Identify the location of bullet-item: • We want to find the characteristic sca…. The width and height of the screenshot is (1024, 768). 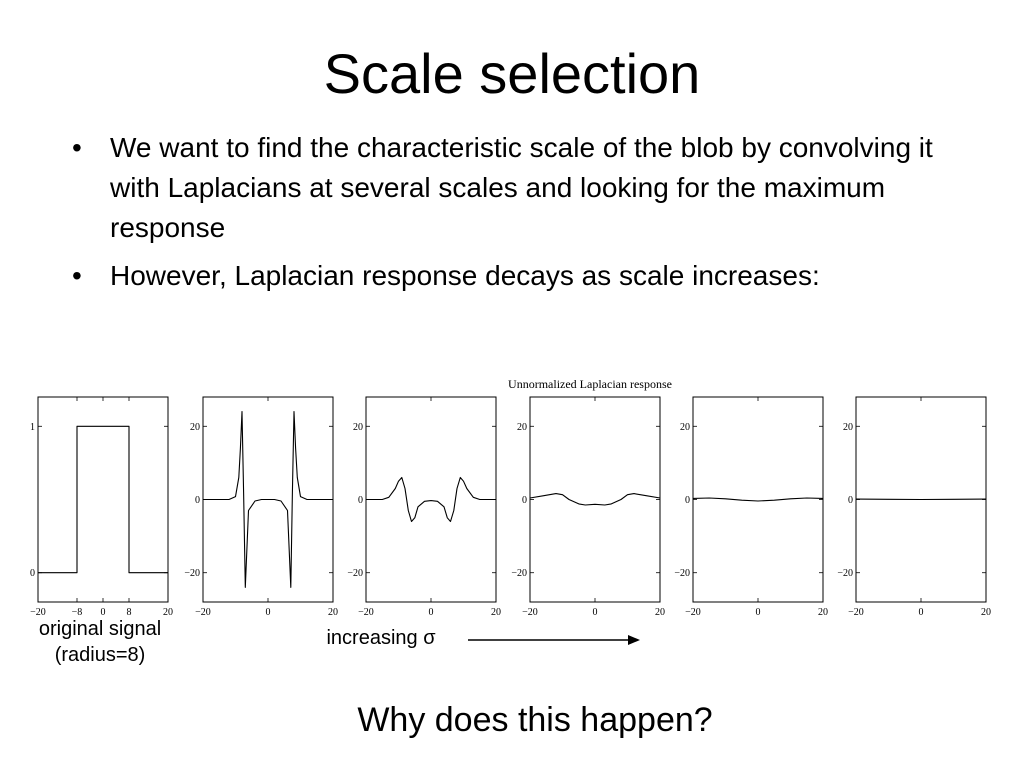
(512, 188).